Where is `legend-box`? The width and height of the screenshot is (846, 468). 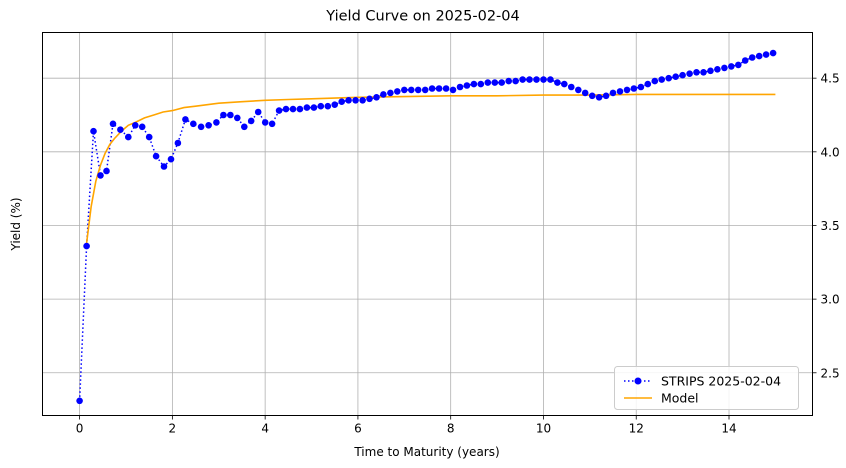
legend-box is located at coordinates (706, 388).